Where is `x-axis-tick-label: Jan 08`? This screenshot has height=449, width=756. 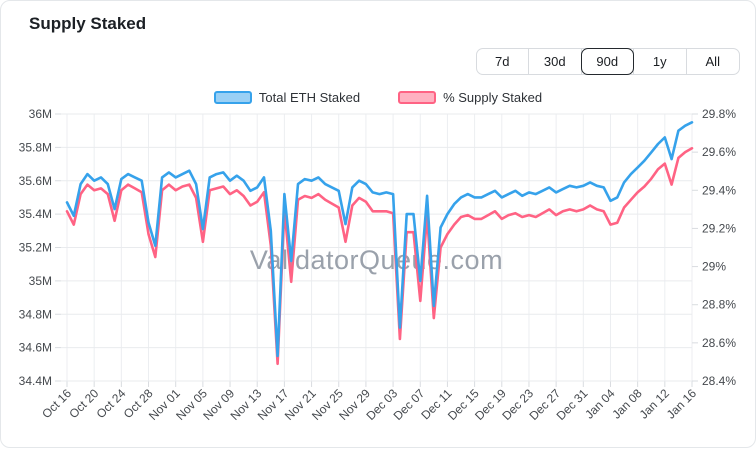 x-axis-tick-label: Jan 08 is located at coordinates (627, 404).